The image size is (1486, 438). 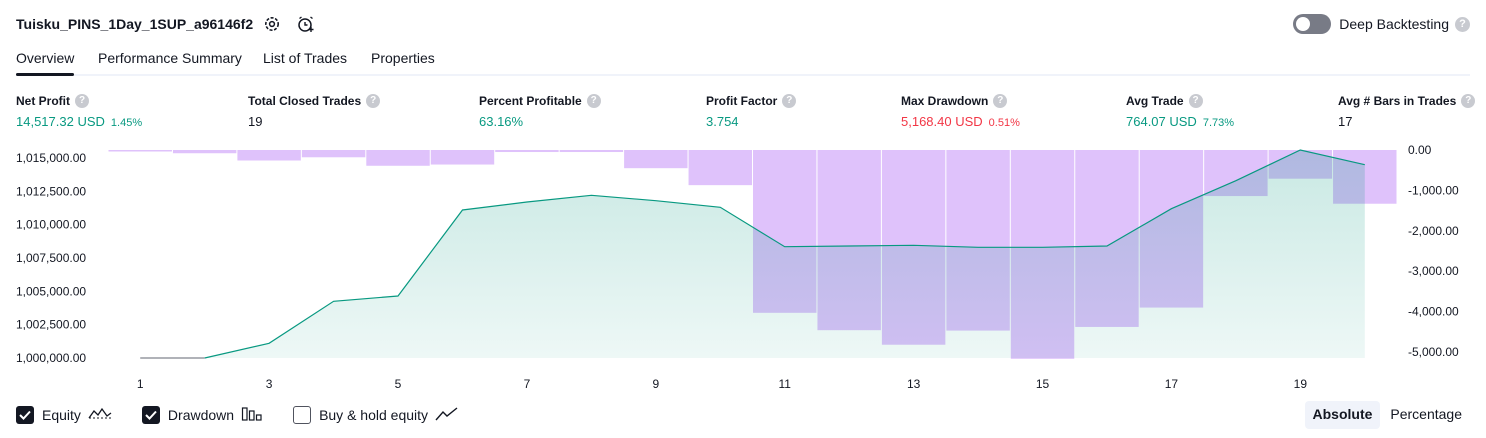 I want to click on chart-legend: Equity Drawdown Buy & hold equity, so click(x=252, y=415).